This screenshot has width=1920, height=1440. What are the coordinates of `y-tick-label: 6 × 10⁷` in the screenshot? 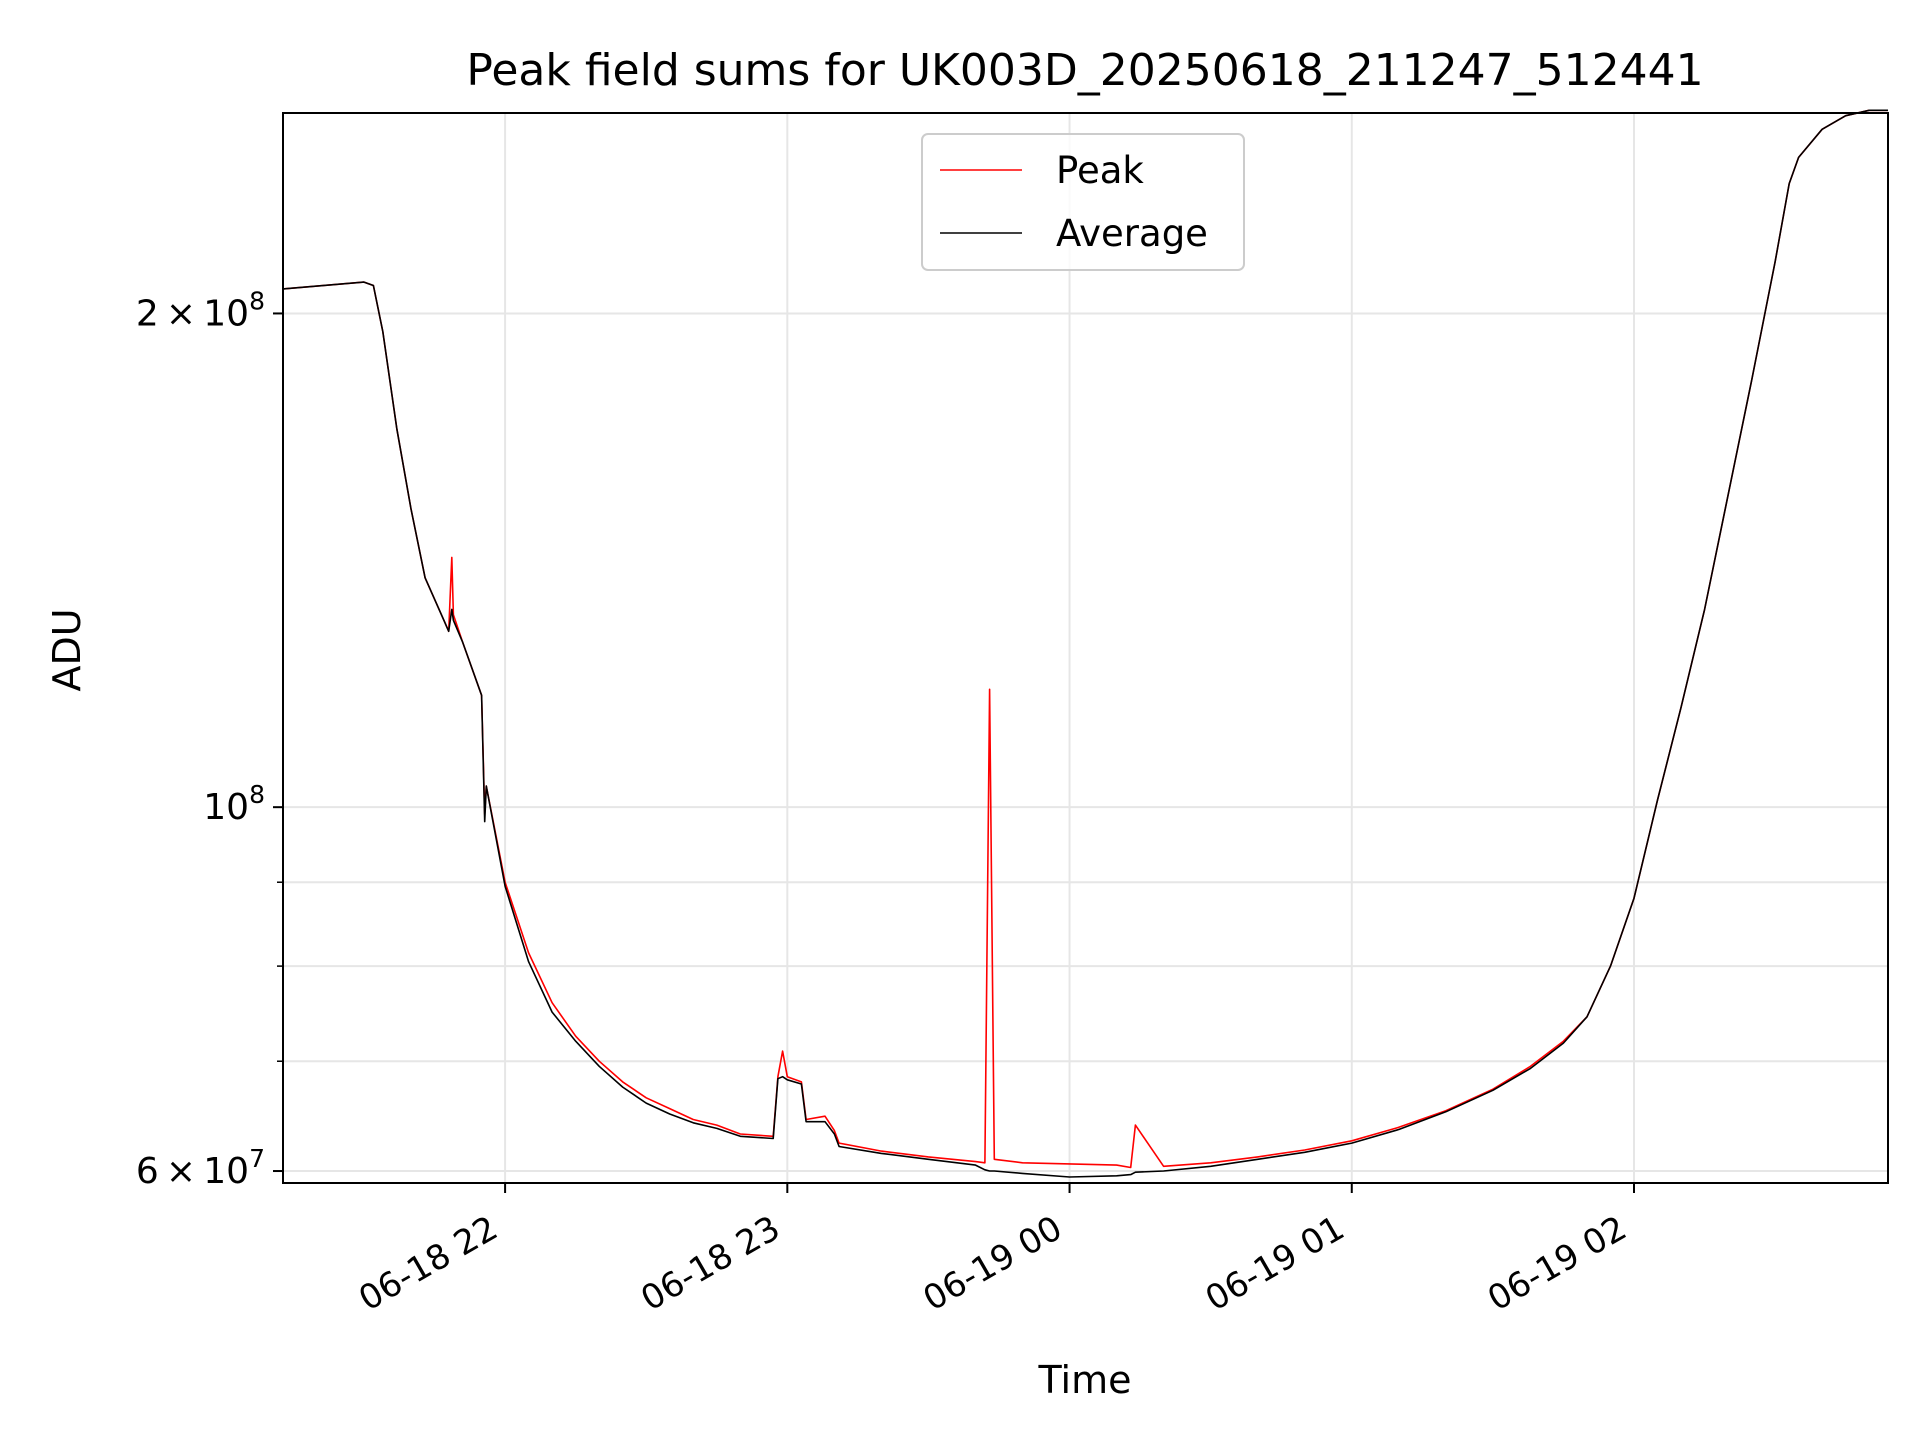 It's located at (200, 1168).